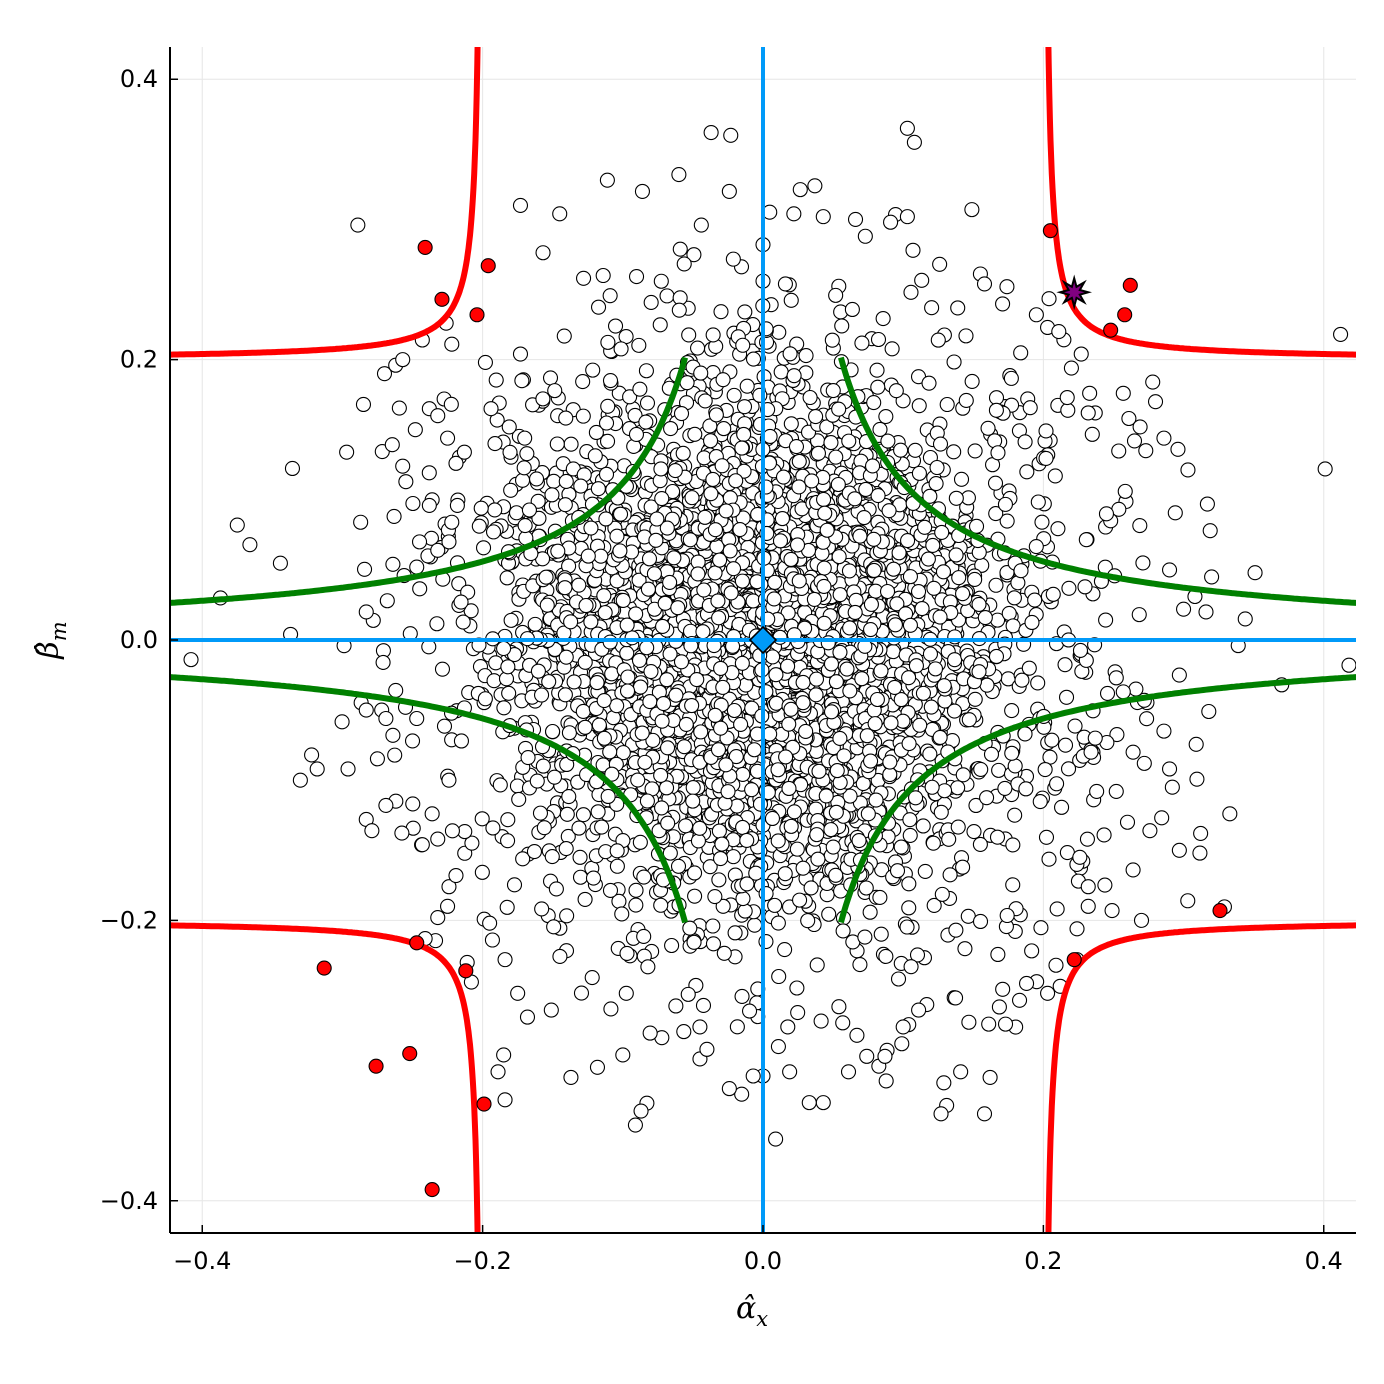 The image size is (1384, 1384). What do you see at coordinates (425, 247) in the screenshot?
I see `significant-point` at bounding box center [425, 247].